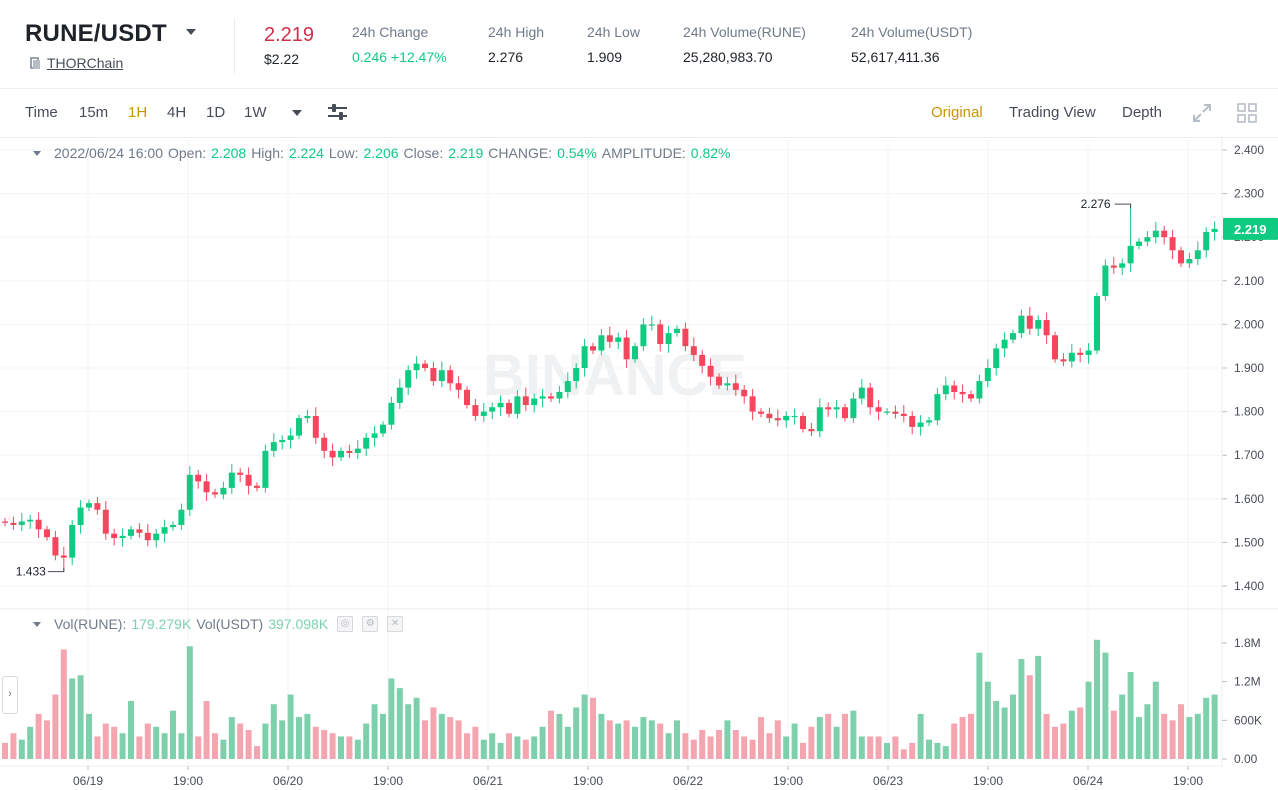 Image resolution: width=1278 pixels, height=790 pixels. I want to click on close-icon: ✕, so click(395, 624).